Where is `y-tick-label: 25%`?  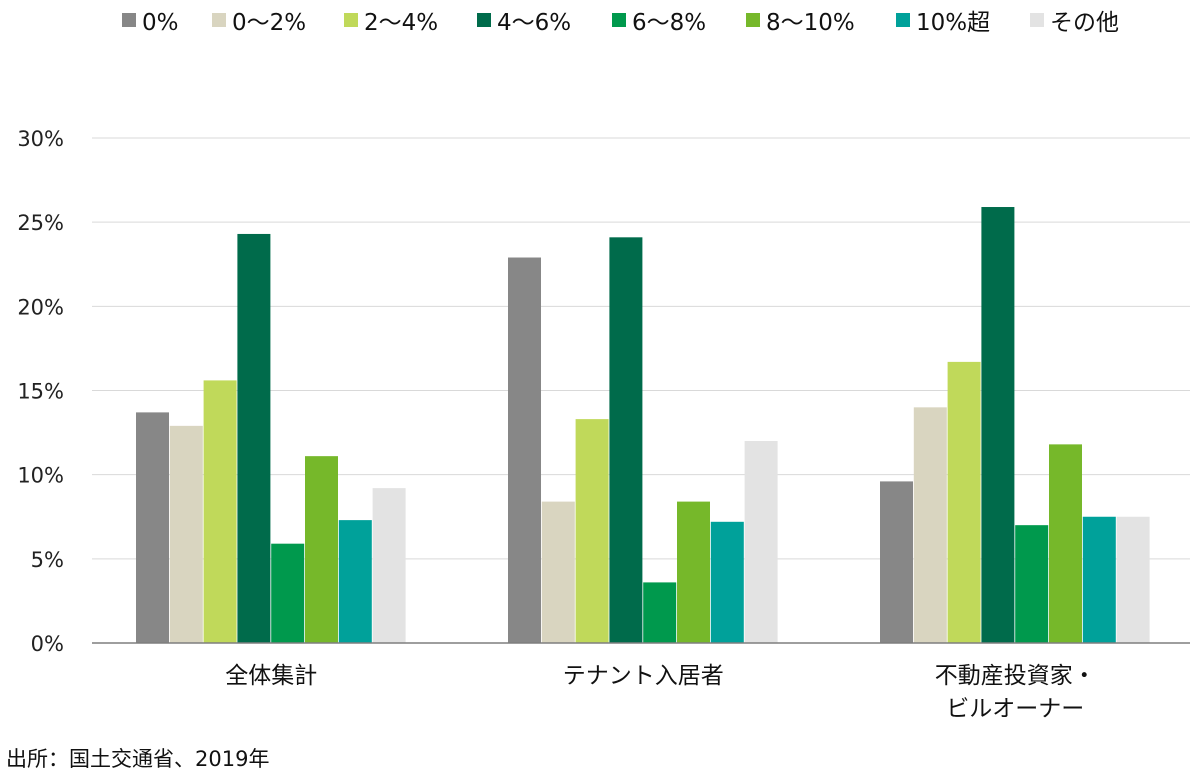
y-tick-label: 25% is located at coordinates (40, 223).